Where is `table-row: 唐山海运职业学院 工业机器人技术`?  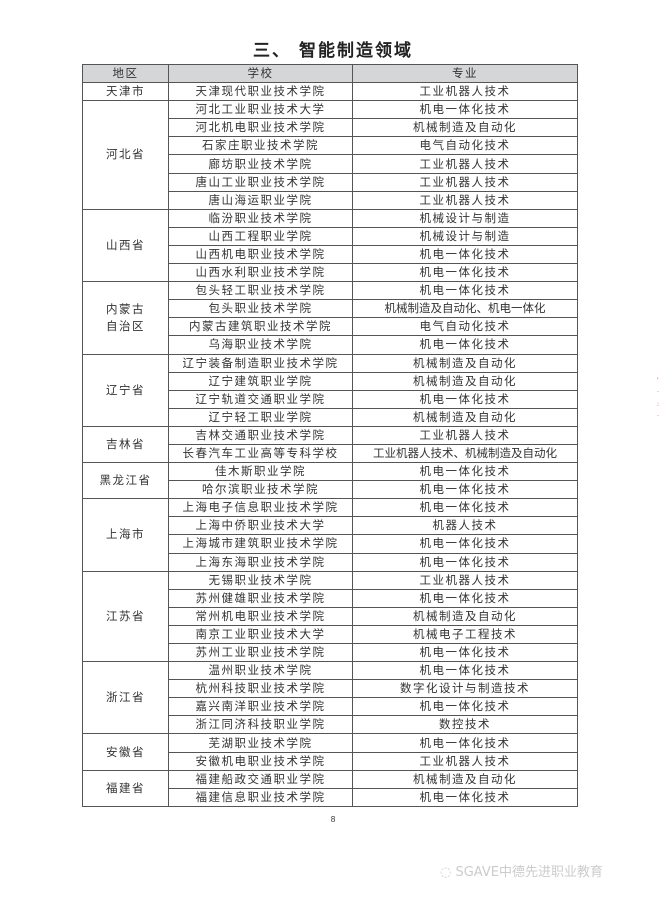
table-row: 唐山海运职业学院 工业机器人技术 is located at coordinates (330, 200).